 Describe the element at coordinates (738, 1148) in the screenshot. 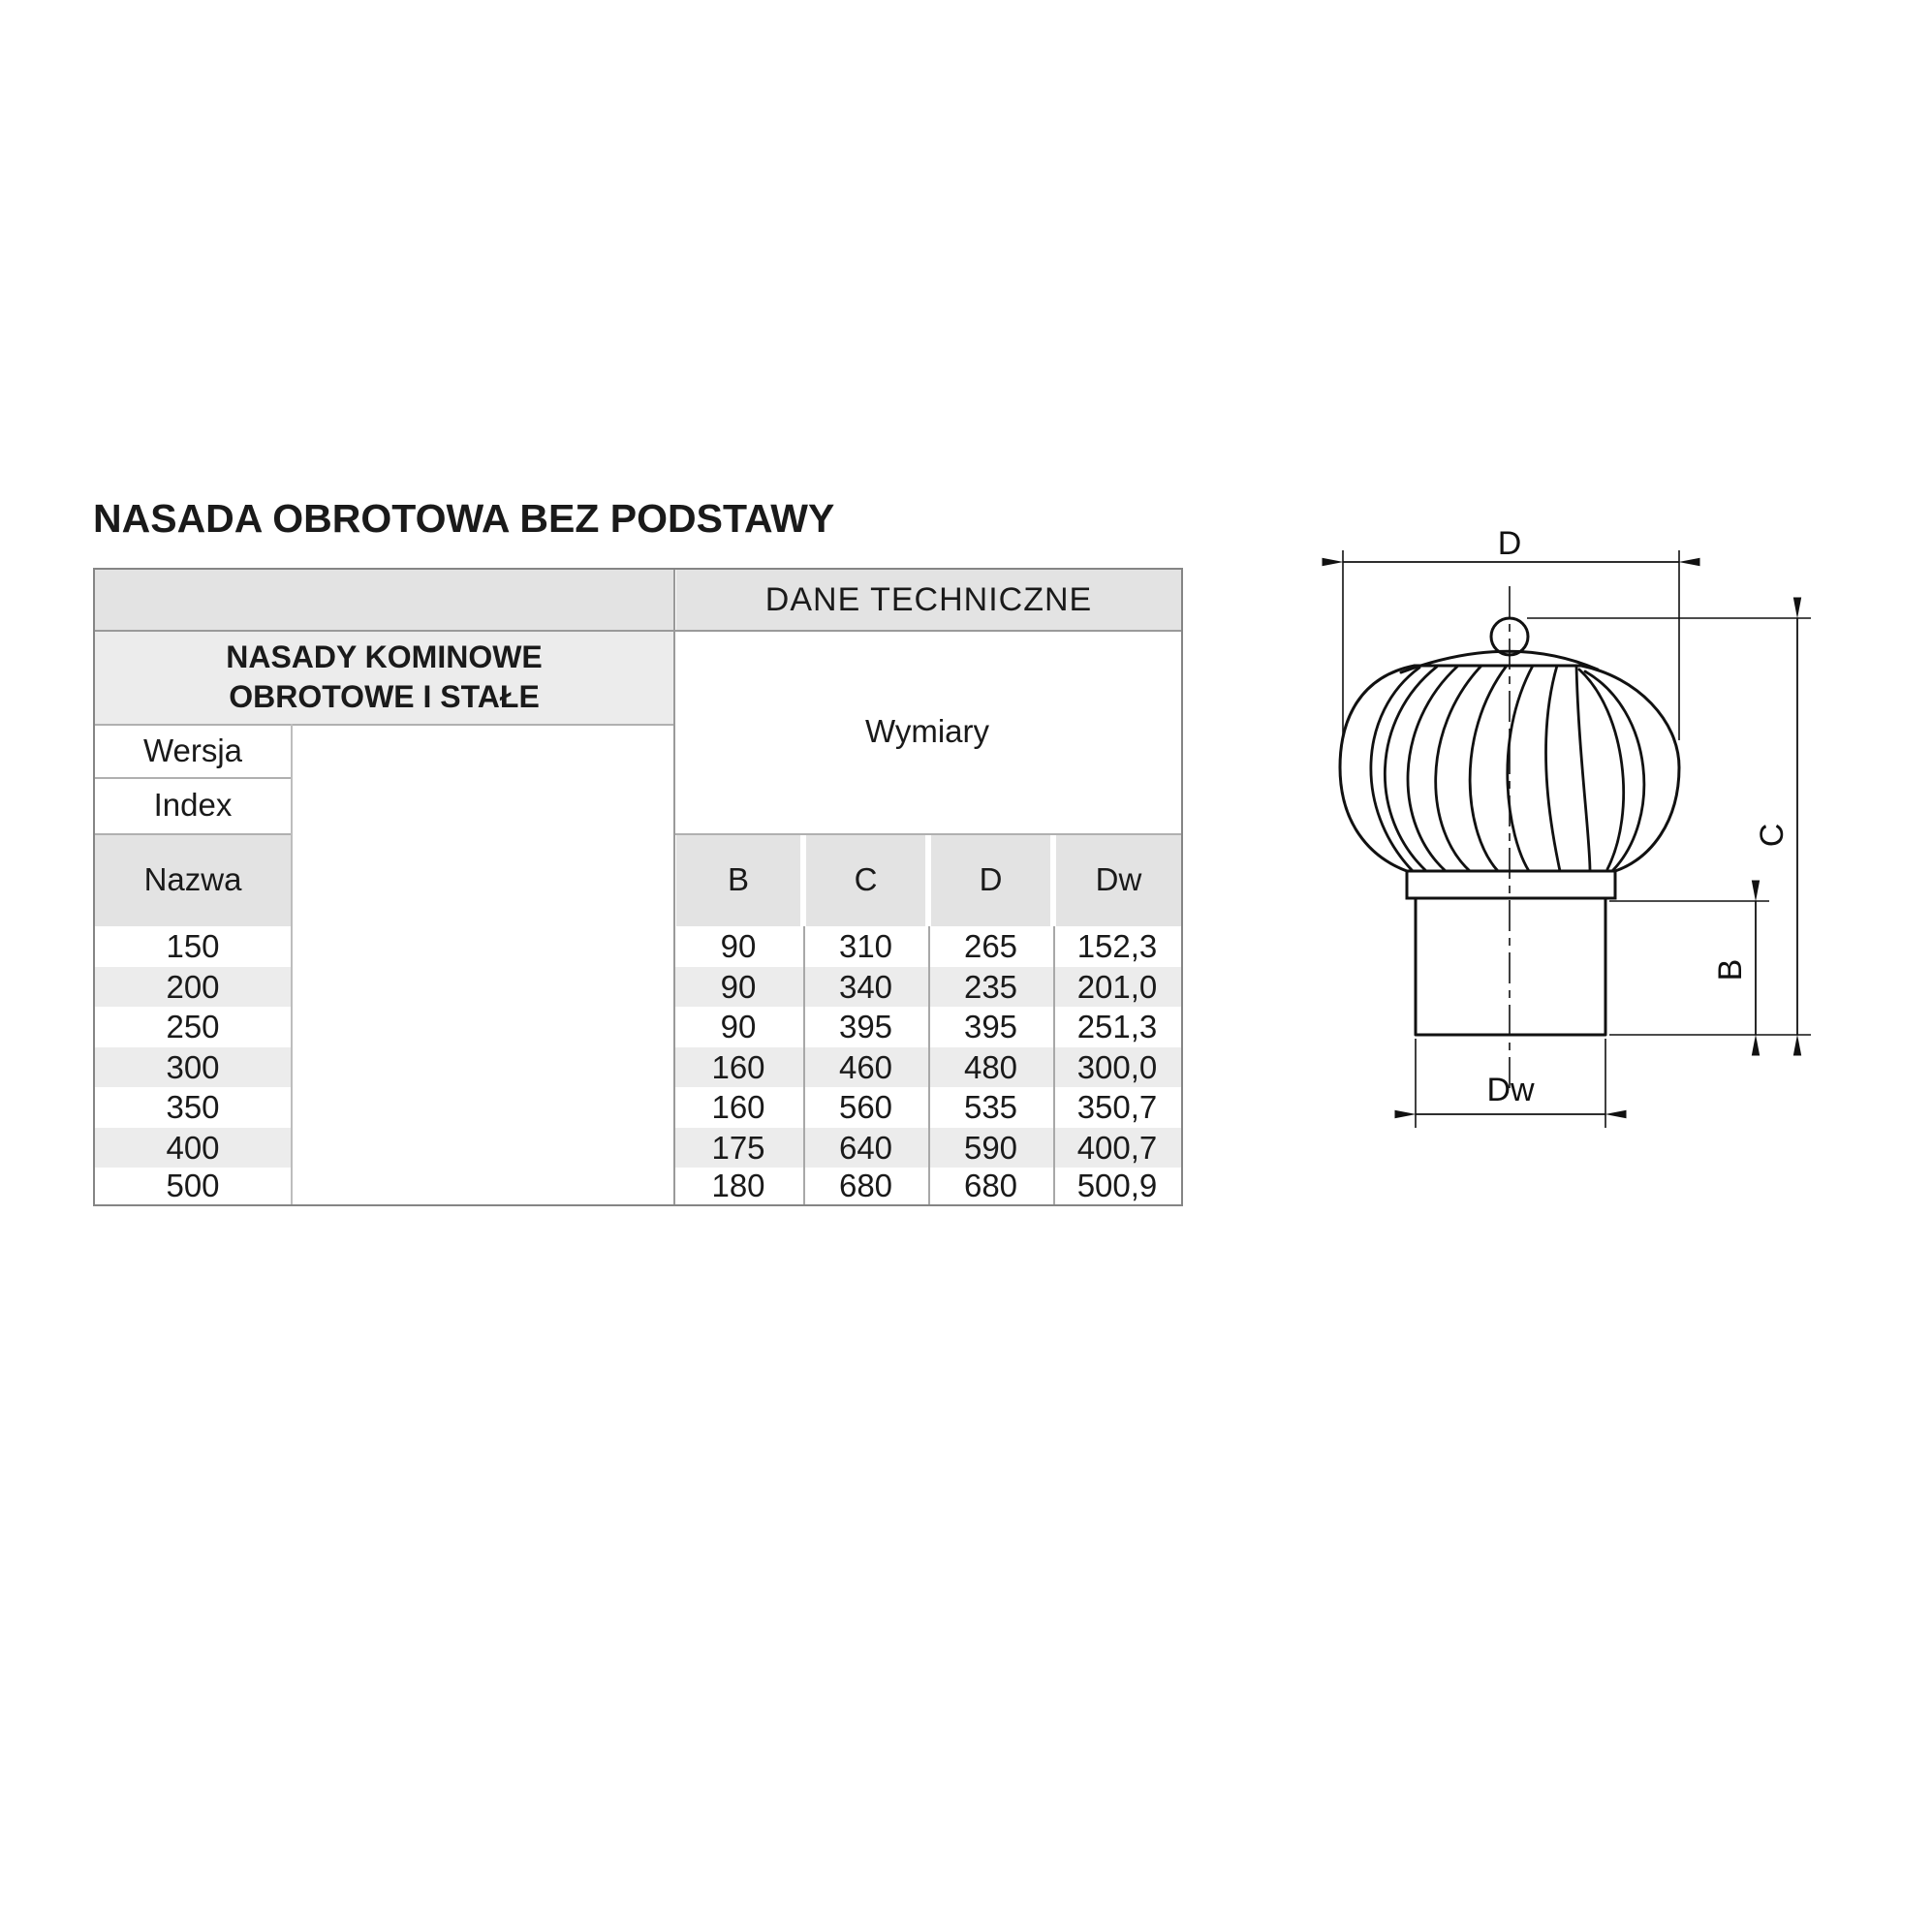

I see `cell-b: 175` at that location.